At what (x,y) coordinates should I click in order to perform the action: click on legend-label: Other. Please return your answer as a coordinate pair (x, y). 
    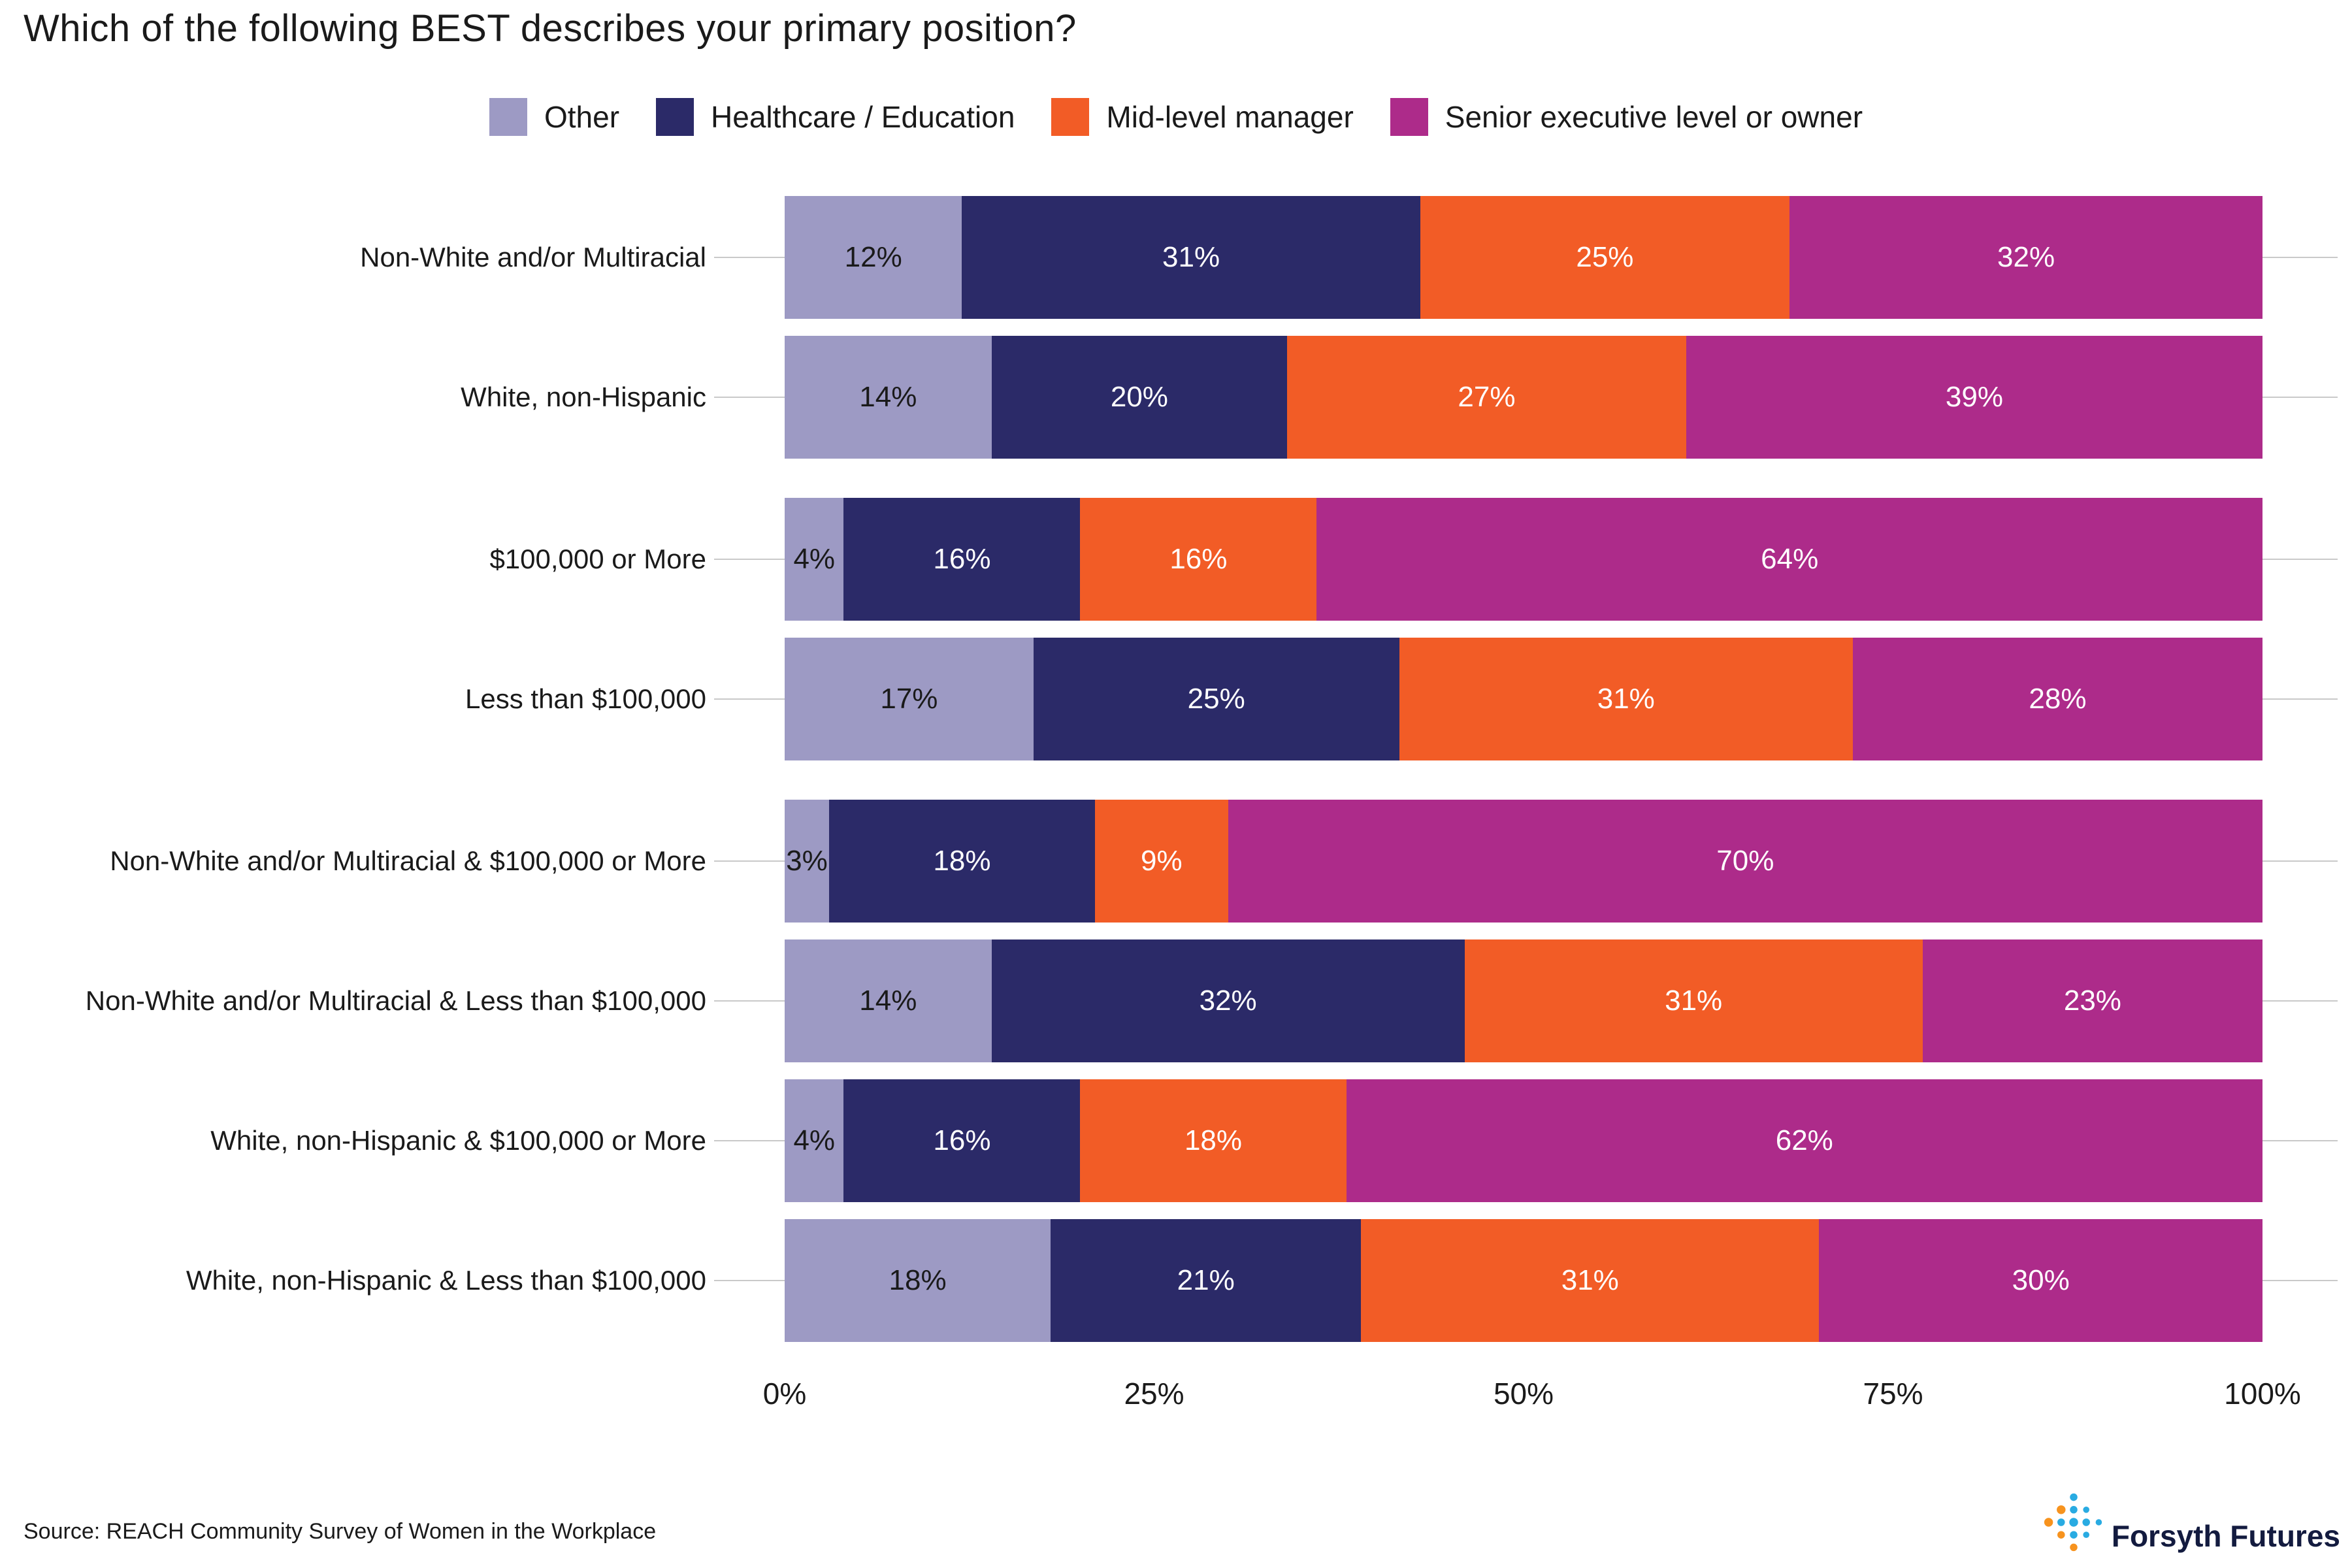
    Looking at the image, I should click on (582, 117).